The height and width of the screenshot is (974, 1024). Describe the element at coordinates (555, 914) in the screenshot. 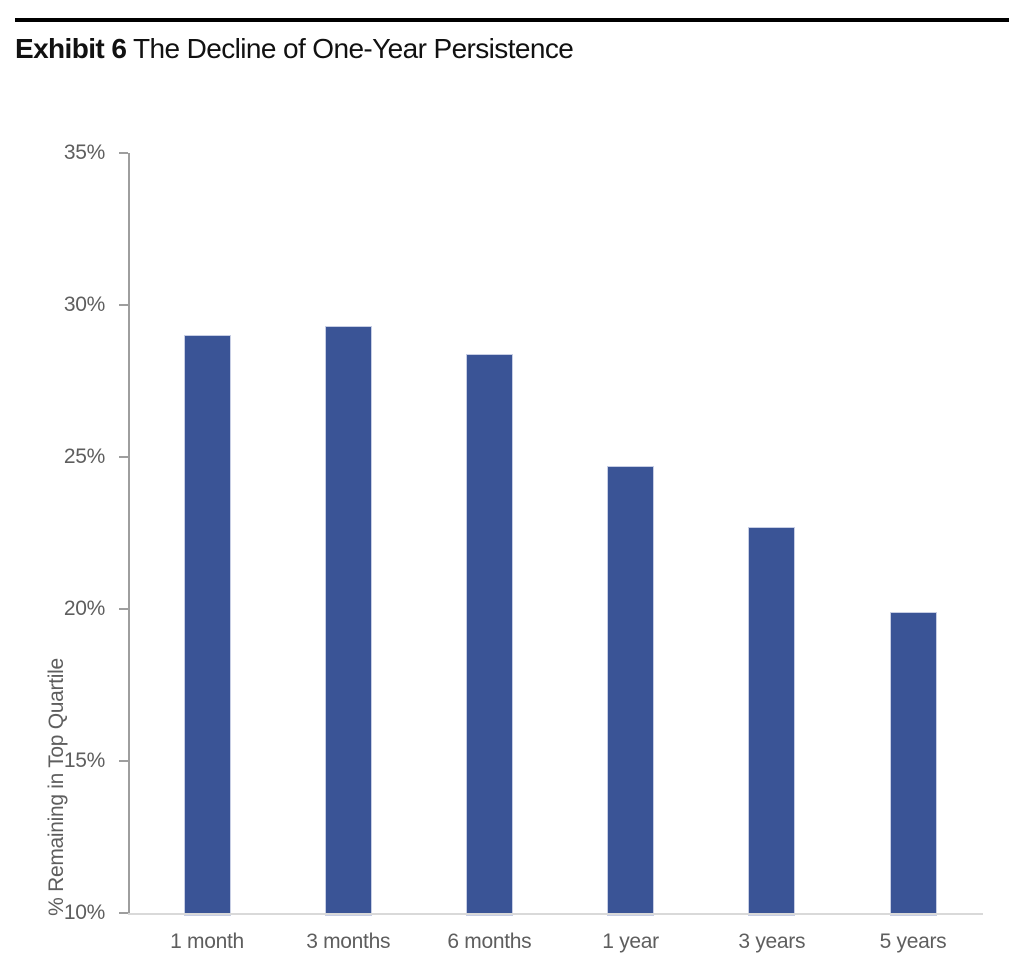

I see `x-axis-baseline` at that location.